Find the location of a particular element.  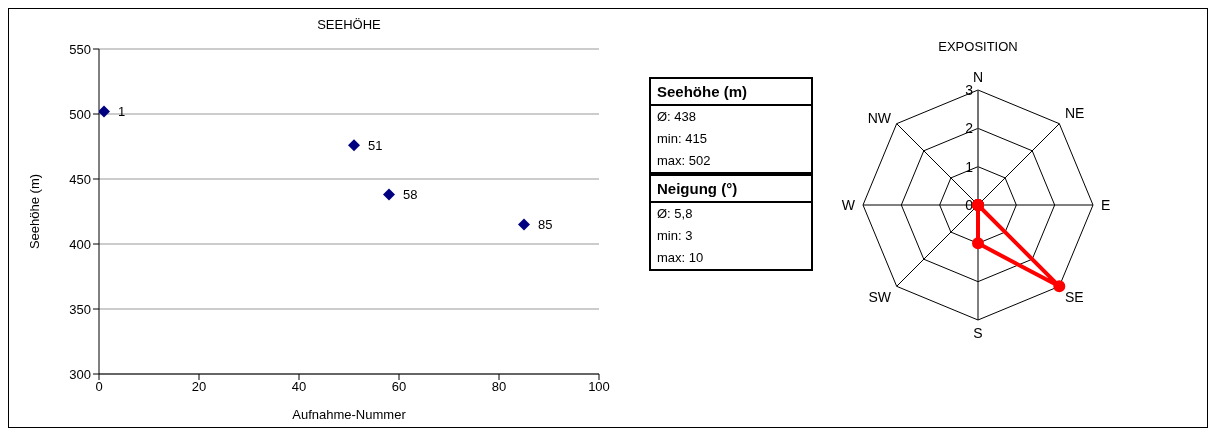

x-tick-label: 100 is located at coordinates (599, 387).